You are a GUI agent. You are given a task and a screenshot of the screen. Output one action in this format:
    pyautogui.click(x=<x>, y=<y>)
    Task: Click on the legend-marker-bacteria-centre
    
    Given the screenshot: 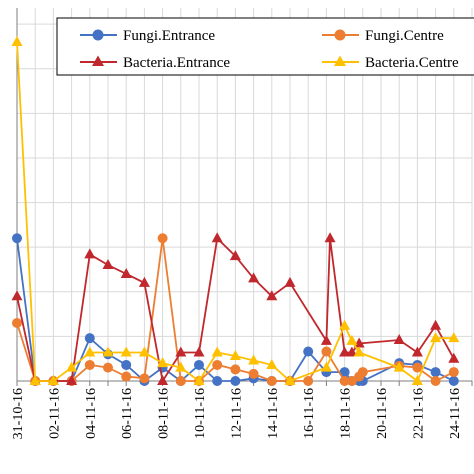 What is the action you would take?
    pyautogui.click(x=340, y=60)
    